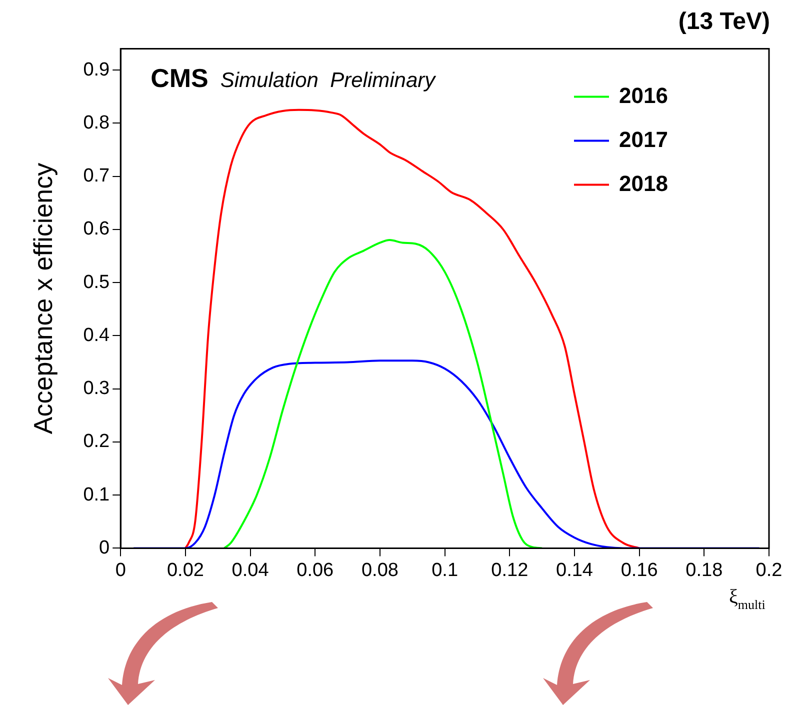 Image resolution: width=787 pixels, height=705 pixels. I want to click on x-tick-label: 0.12, so click(509, 570).